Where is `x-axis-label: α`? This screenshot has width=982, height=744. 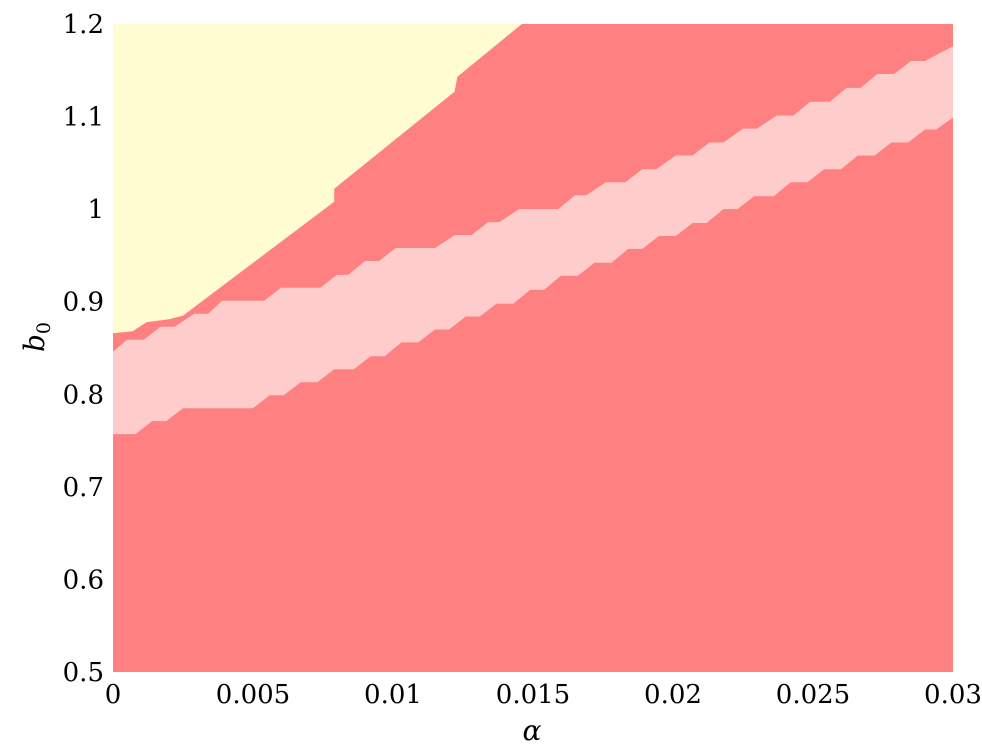 x-axis-label: α is located at coordinates (532, 729).